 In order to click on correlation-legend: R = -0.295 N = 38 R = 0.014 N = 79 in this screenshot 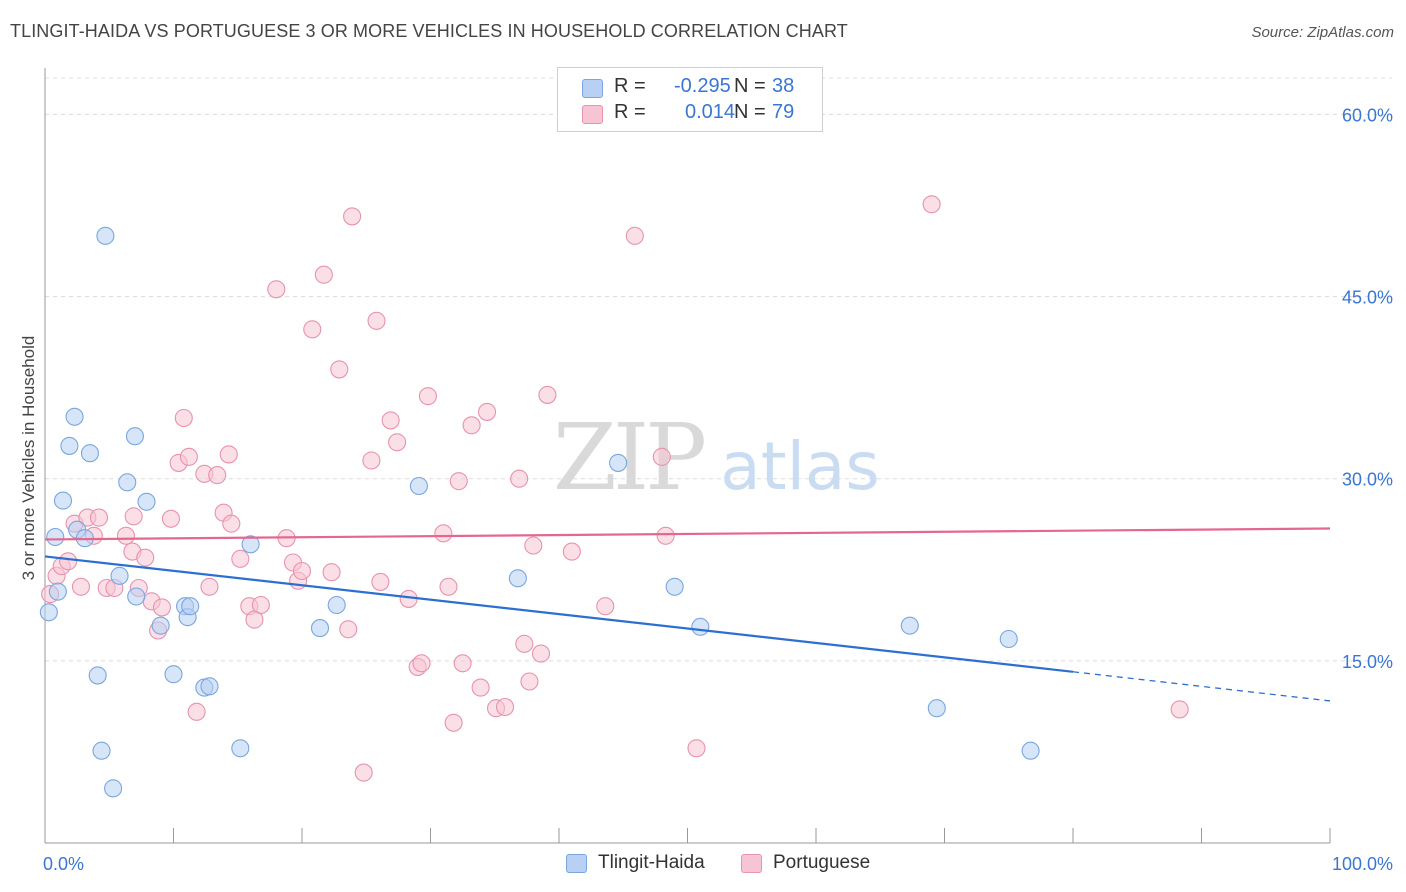, I will do `click(690, 99)`.